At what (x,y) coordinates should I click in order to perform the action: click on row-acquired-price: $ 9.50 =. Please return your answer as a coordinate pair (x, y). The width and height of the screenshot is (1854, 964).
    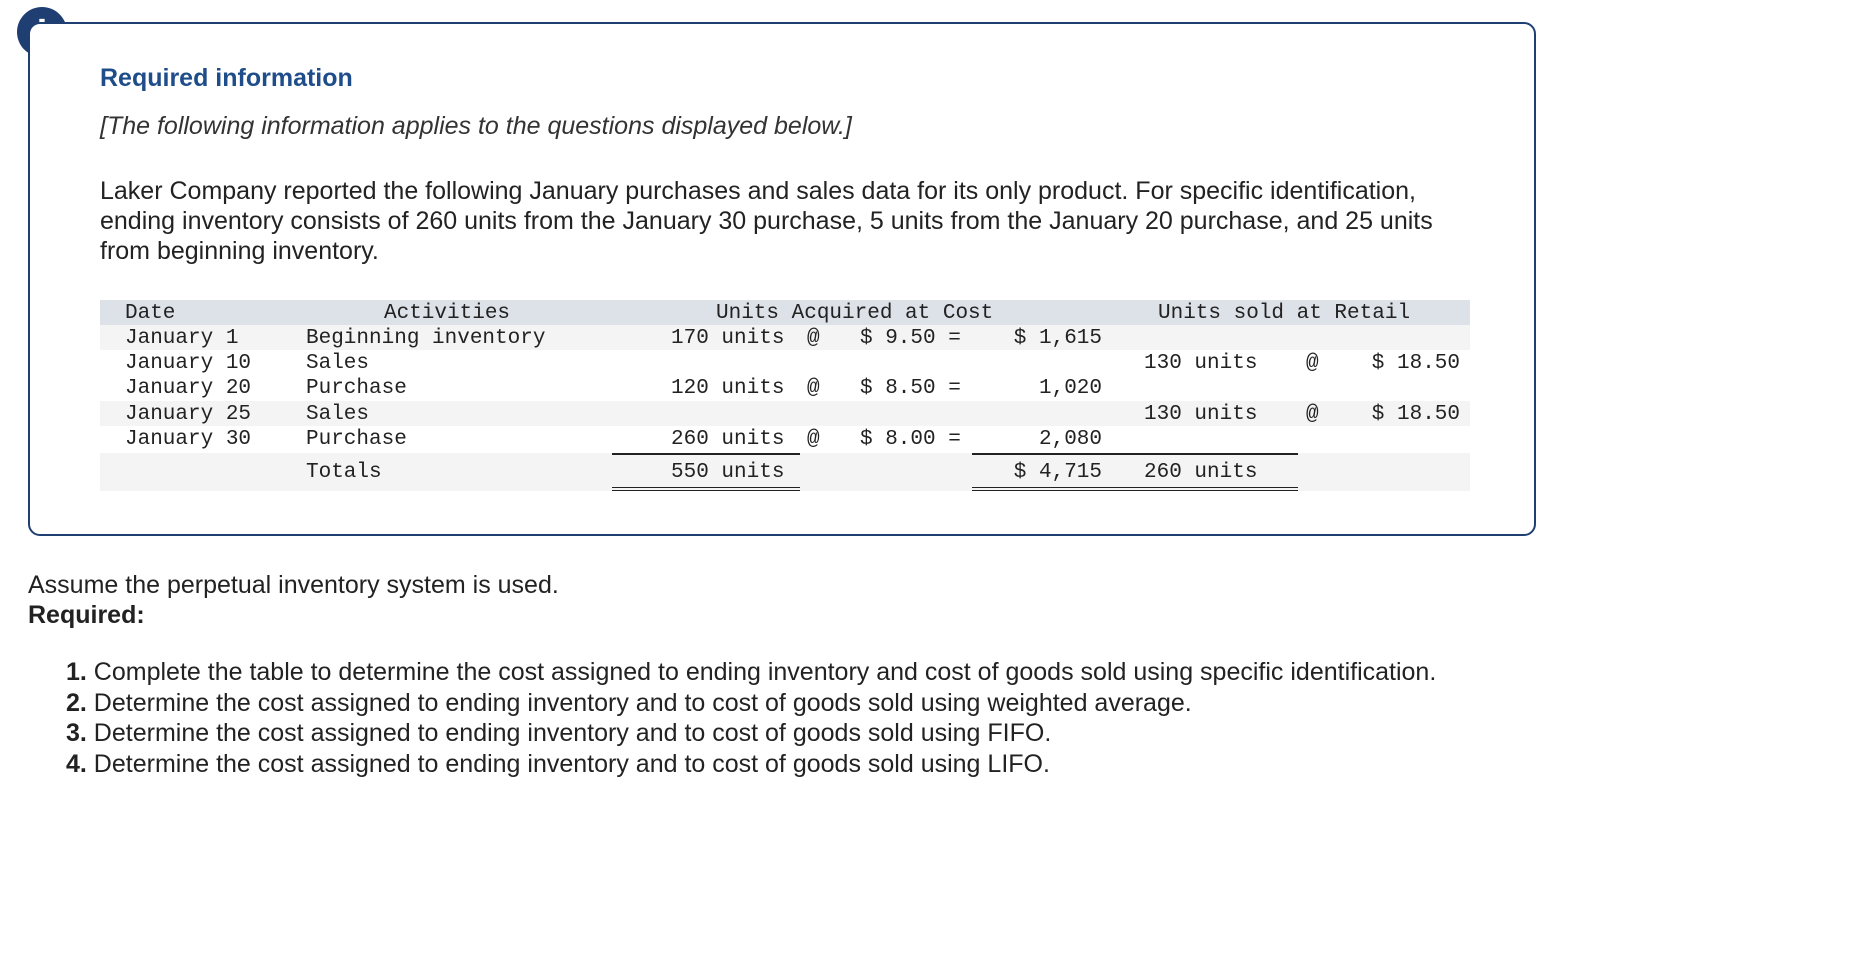
    Looking at the image, I should click on (910, 338).